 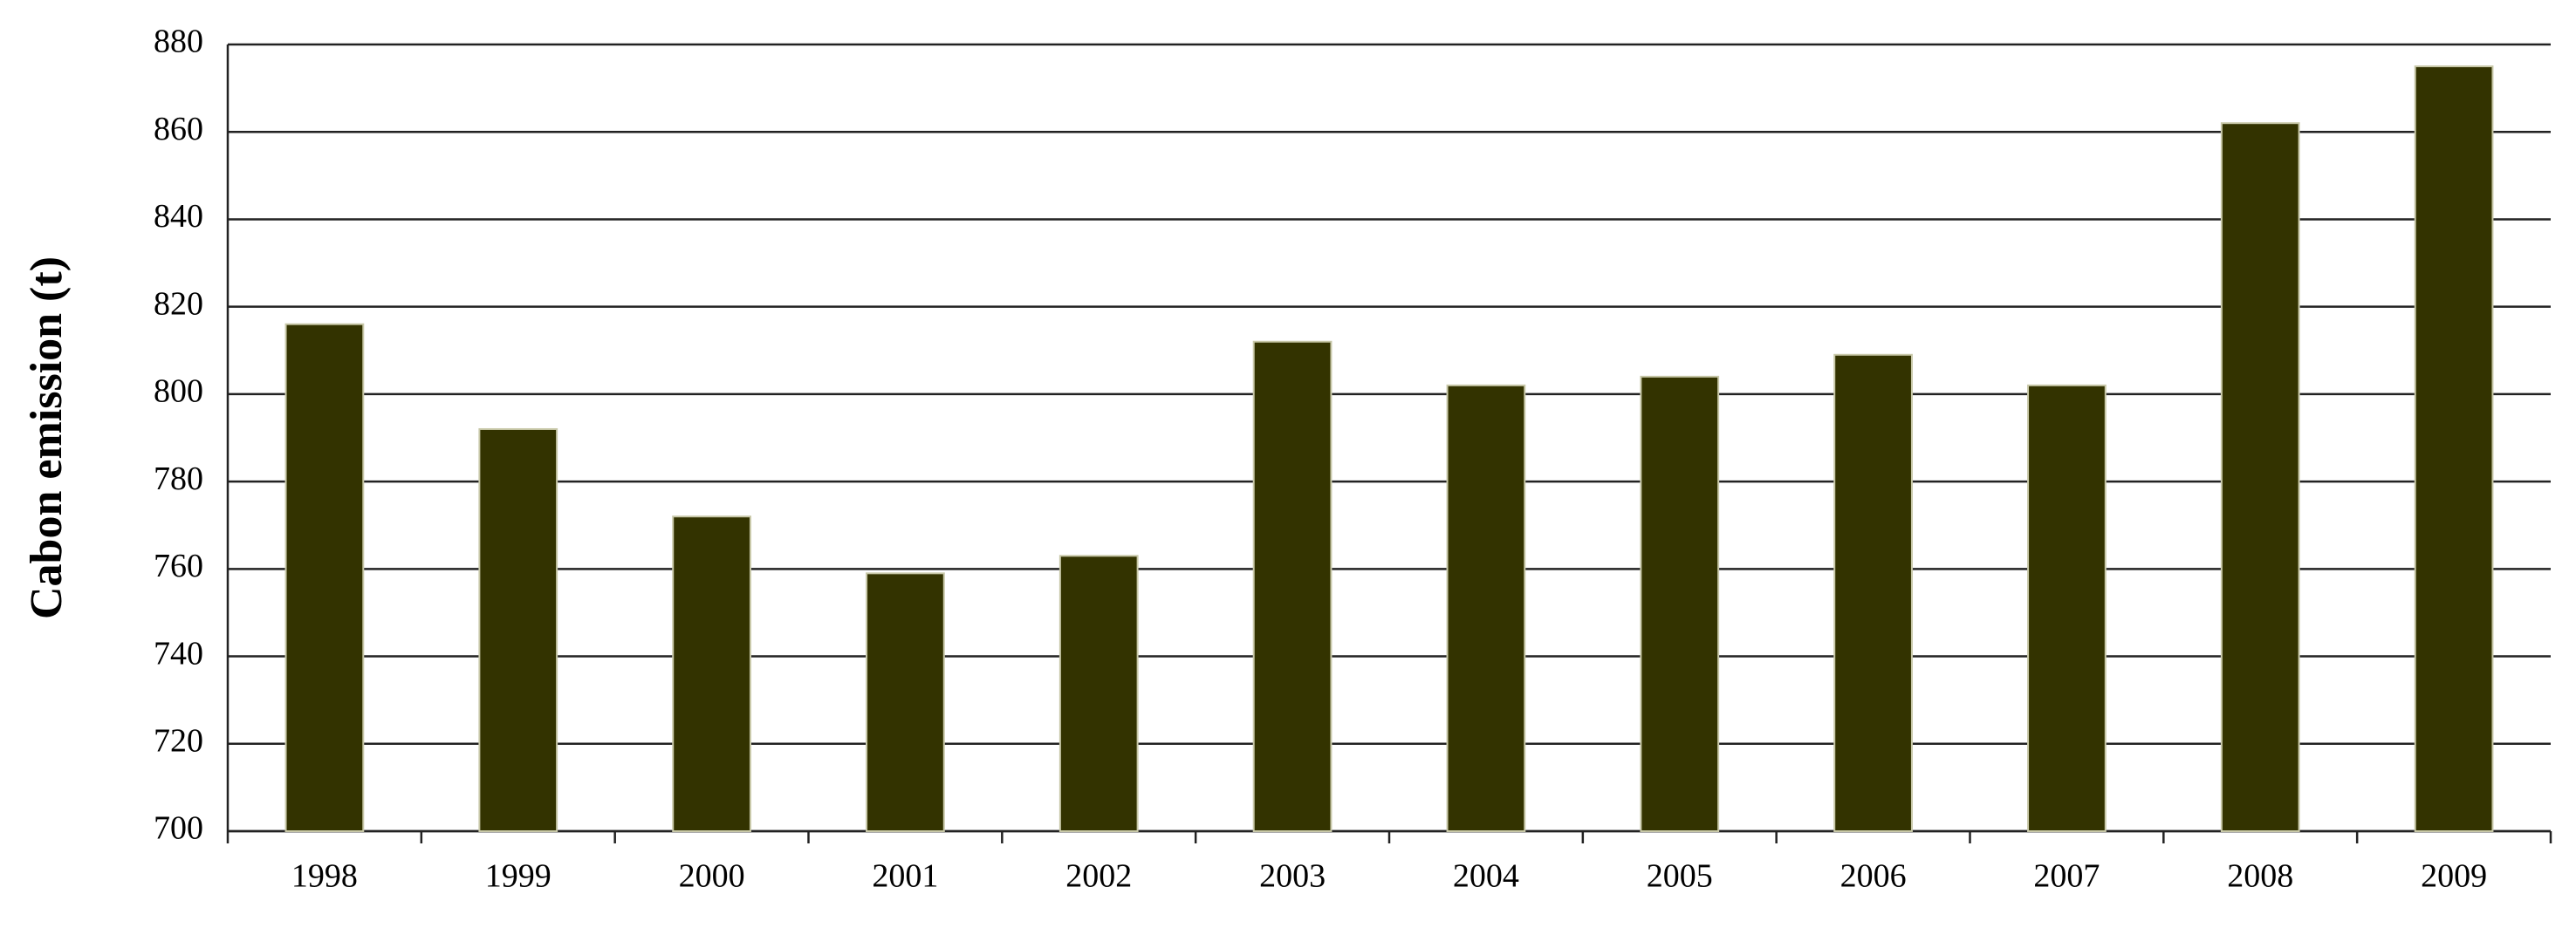 I want to click on x-tick-label: 2002, so click(x=1099, y=876).